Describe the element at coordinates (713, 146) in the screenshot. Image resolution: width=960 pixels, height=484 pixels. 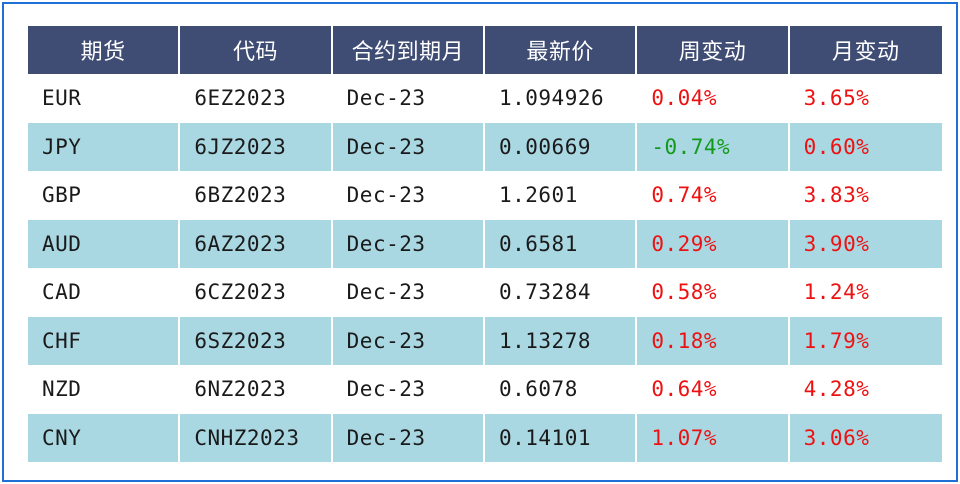
I see `cell-week-change: -0.74%` at that location.